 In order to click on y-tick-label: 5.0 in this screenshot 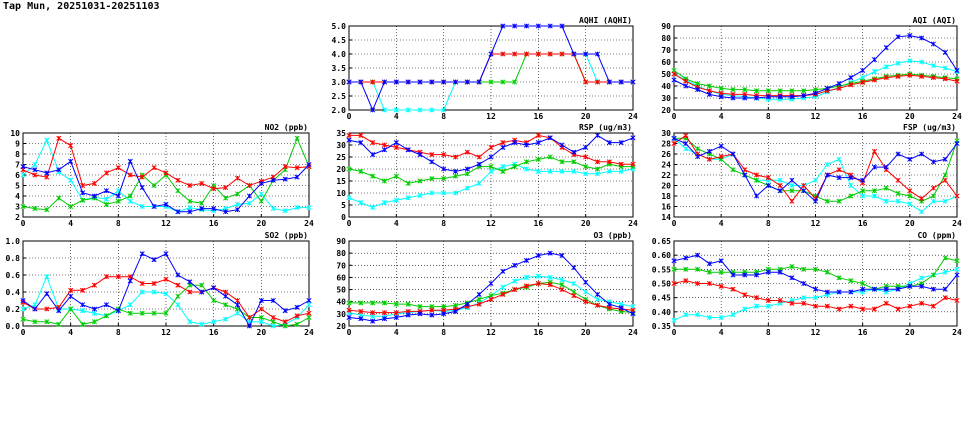, I will do `click(339, 26)`.